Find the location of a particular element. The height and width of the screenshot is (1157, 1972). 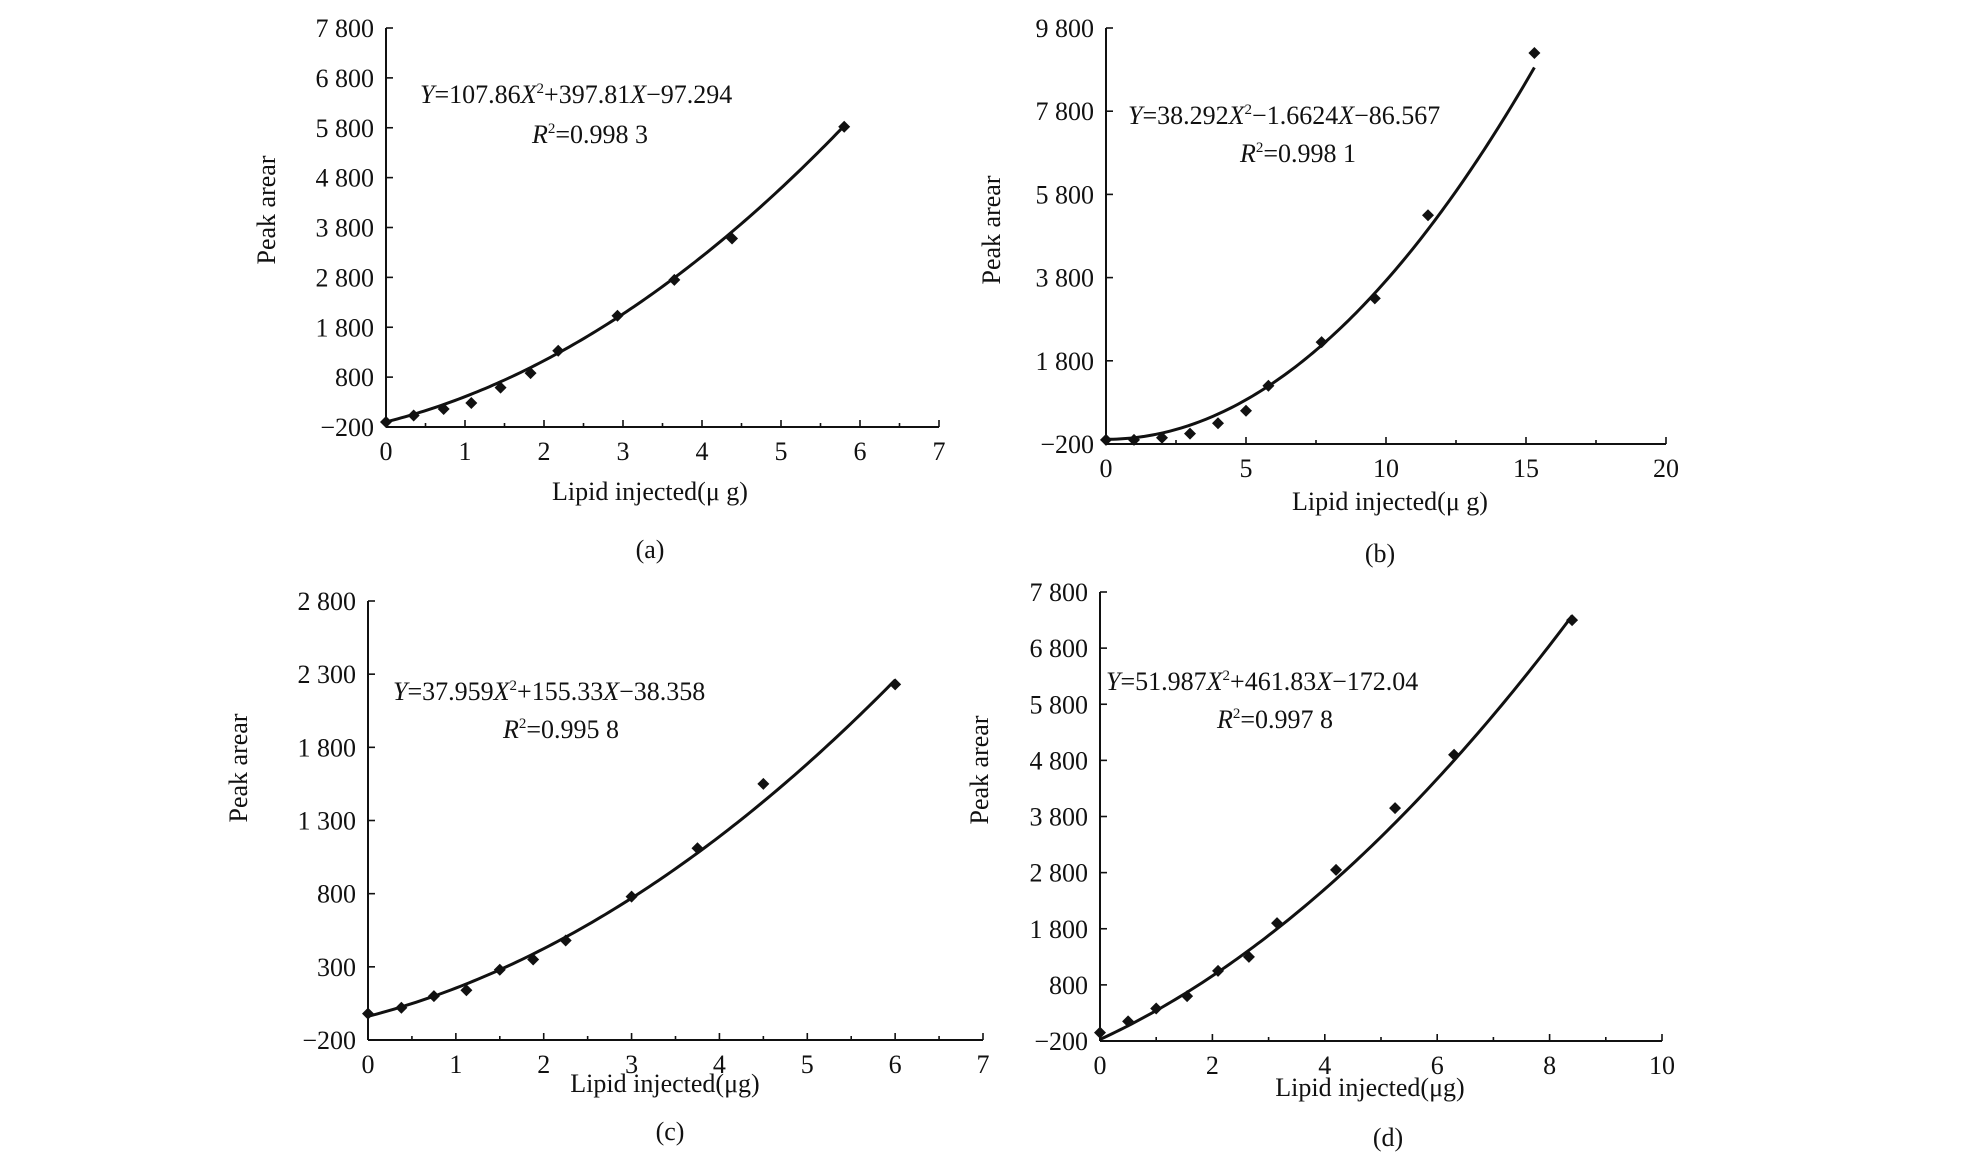

panel-a-fit-curve is located at coordinates (615, 274).